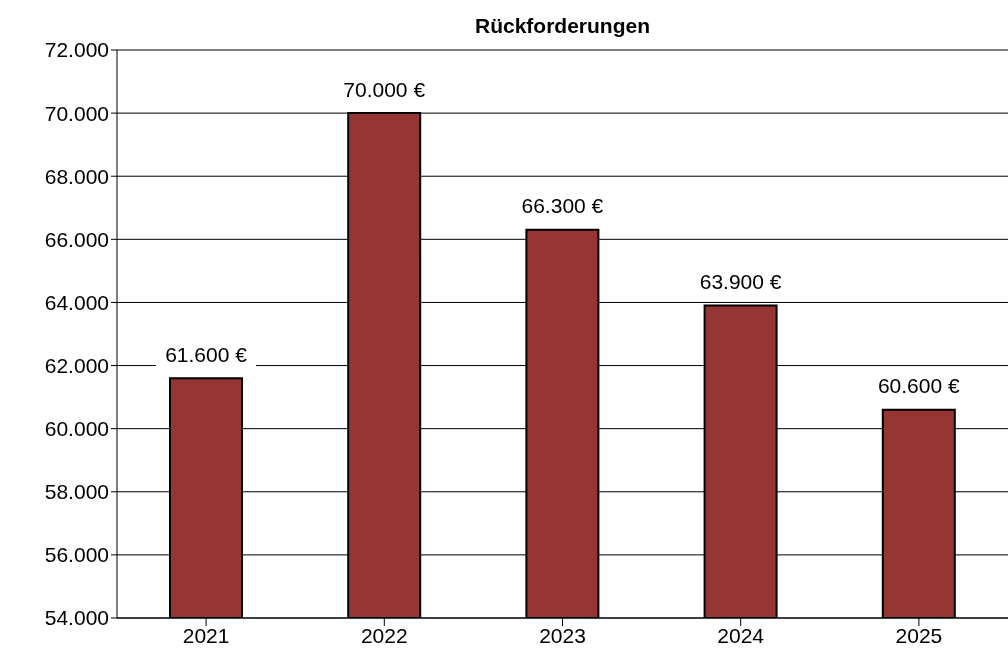  Describe the element at coordinates (76, 176) in the screenshot. I see `y-tick-label: 68.000` at that location.